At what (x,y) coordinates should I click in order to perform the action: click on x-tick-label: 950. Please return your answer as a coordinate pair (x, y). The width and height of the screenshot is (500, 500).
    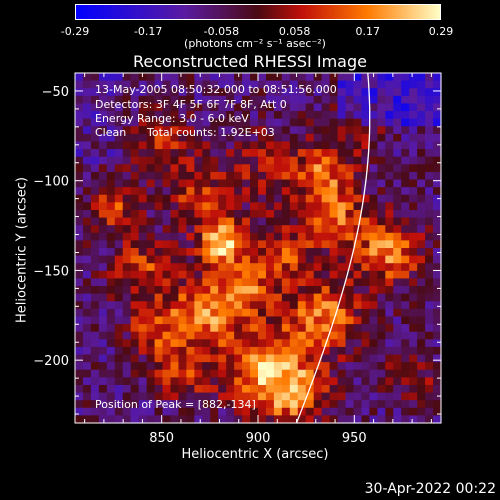
    Looking at the image, I should click on (354, 438).